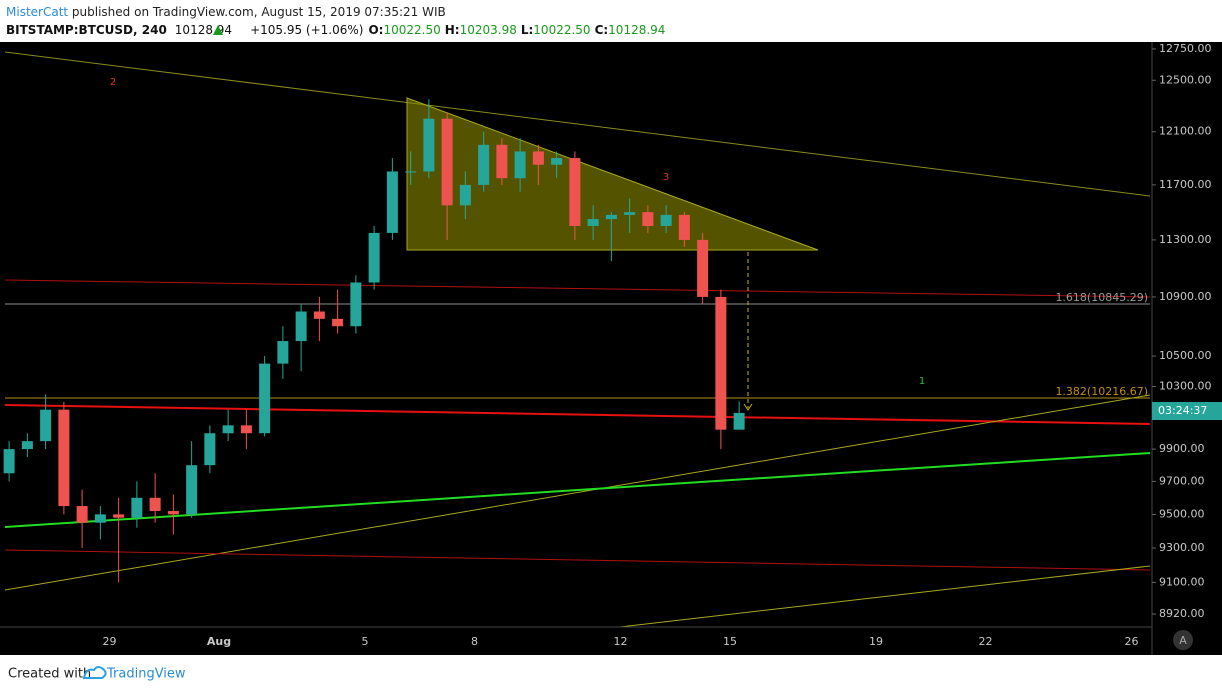 The height and width of the screenshot is (691, 1222). I want to click on y-tick-label: 10300.00, so click(1185, 385).